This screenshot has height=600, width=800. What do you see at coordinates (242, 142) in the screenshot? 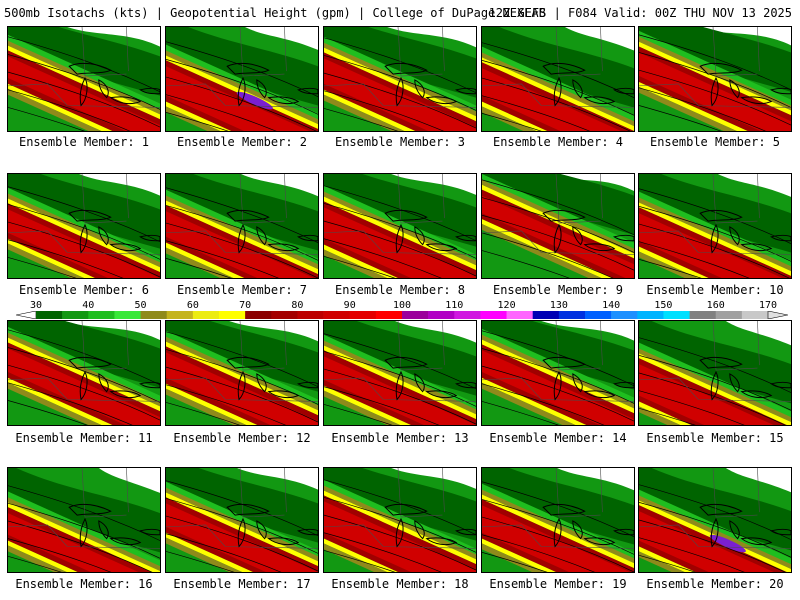
I see `ensemble-member-label: Ensemble Member: 2` at bounding box center [242, 142].